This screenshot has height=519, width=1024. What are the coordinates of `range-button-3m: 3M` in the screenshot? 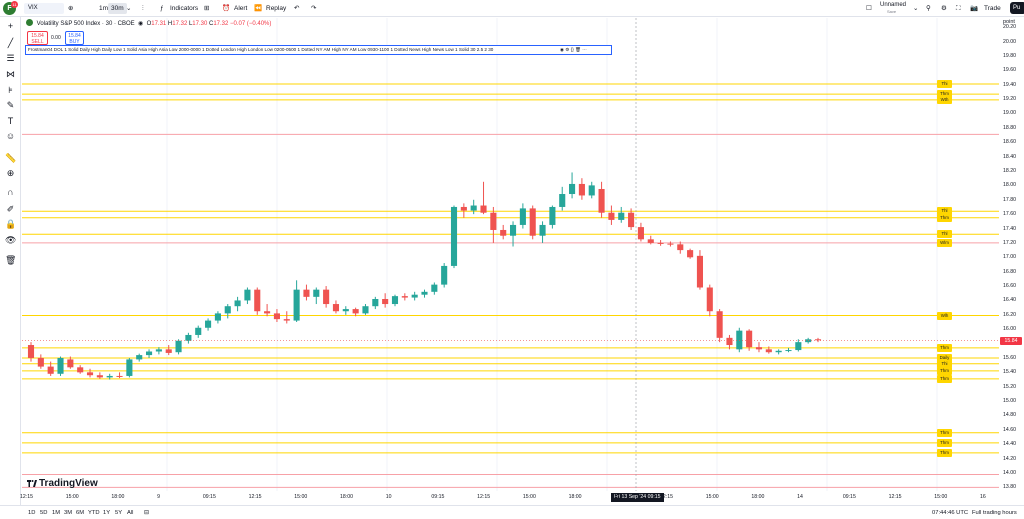 It's located at (68, 513).